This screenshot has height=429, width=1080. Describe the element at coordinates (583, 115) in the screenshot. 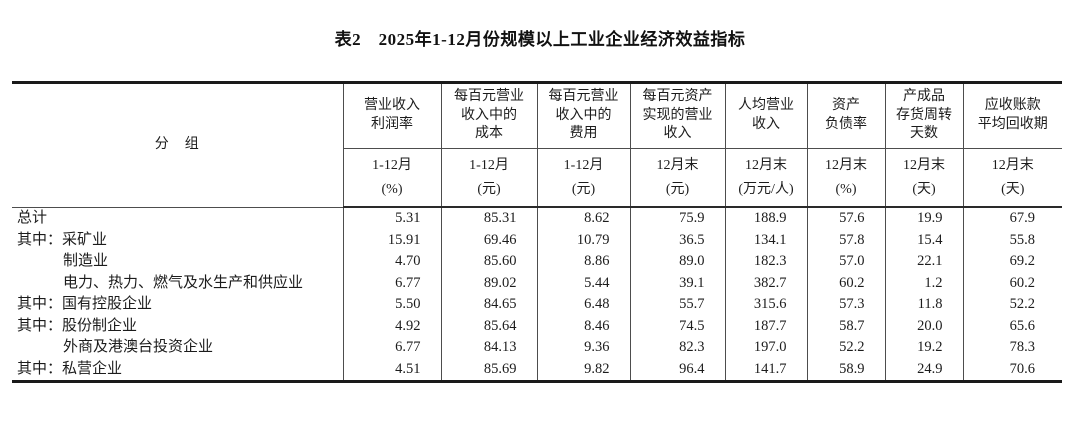

I see `col-header-expense-per-100: 每百元营业 收入中的 费用` at that location.